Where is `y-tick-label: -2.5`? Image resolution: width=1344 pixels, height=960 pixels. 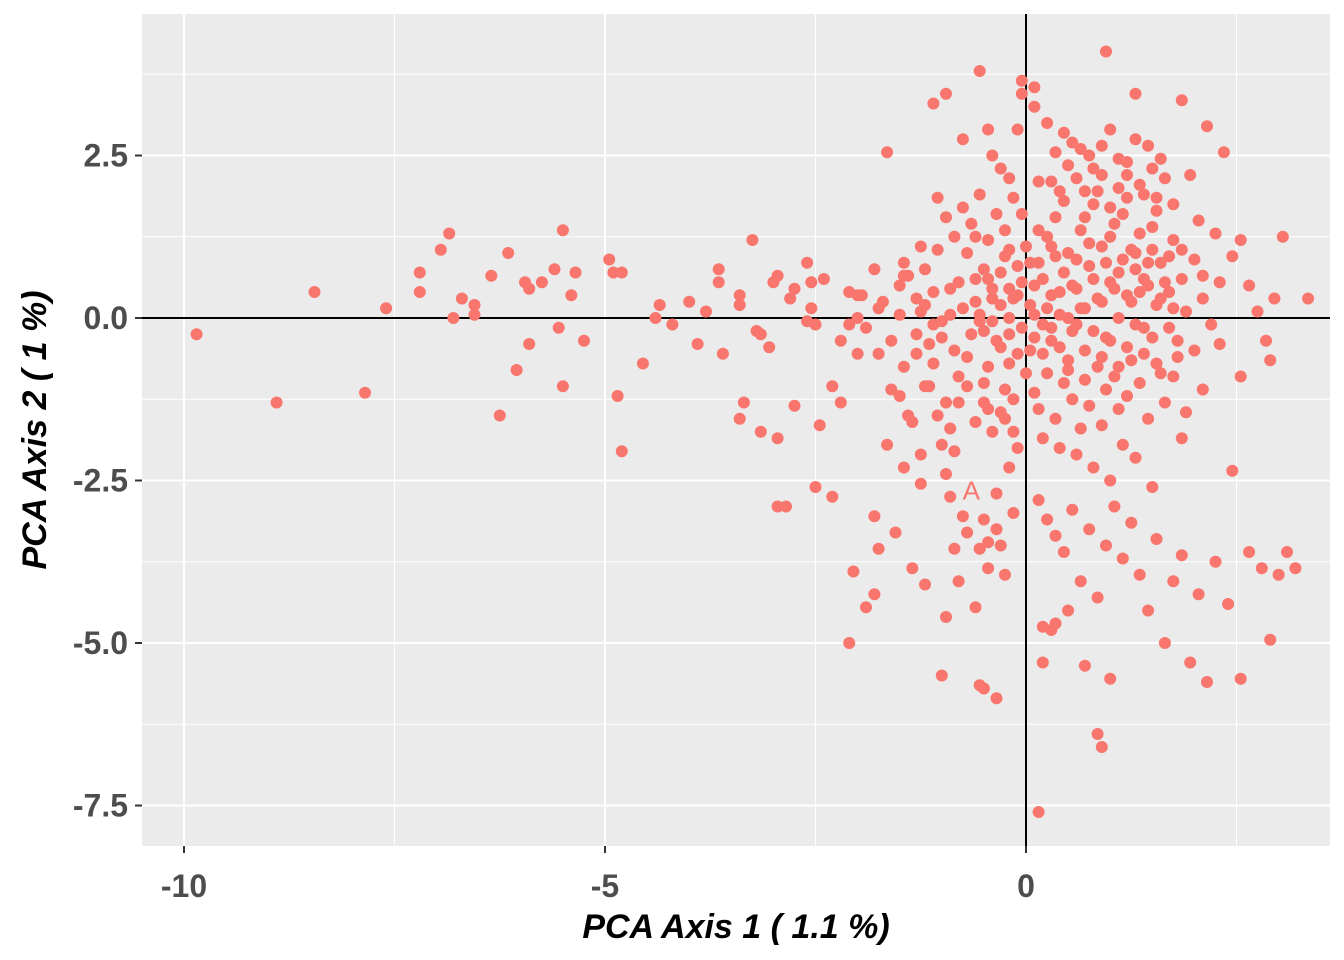 y-tick-label: -2.5 is located at coordinates (100, 481).